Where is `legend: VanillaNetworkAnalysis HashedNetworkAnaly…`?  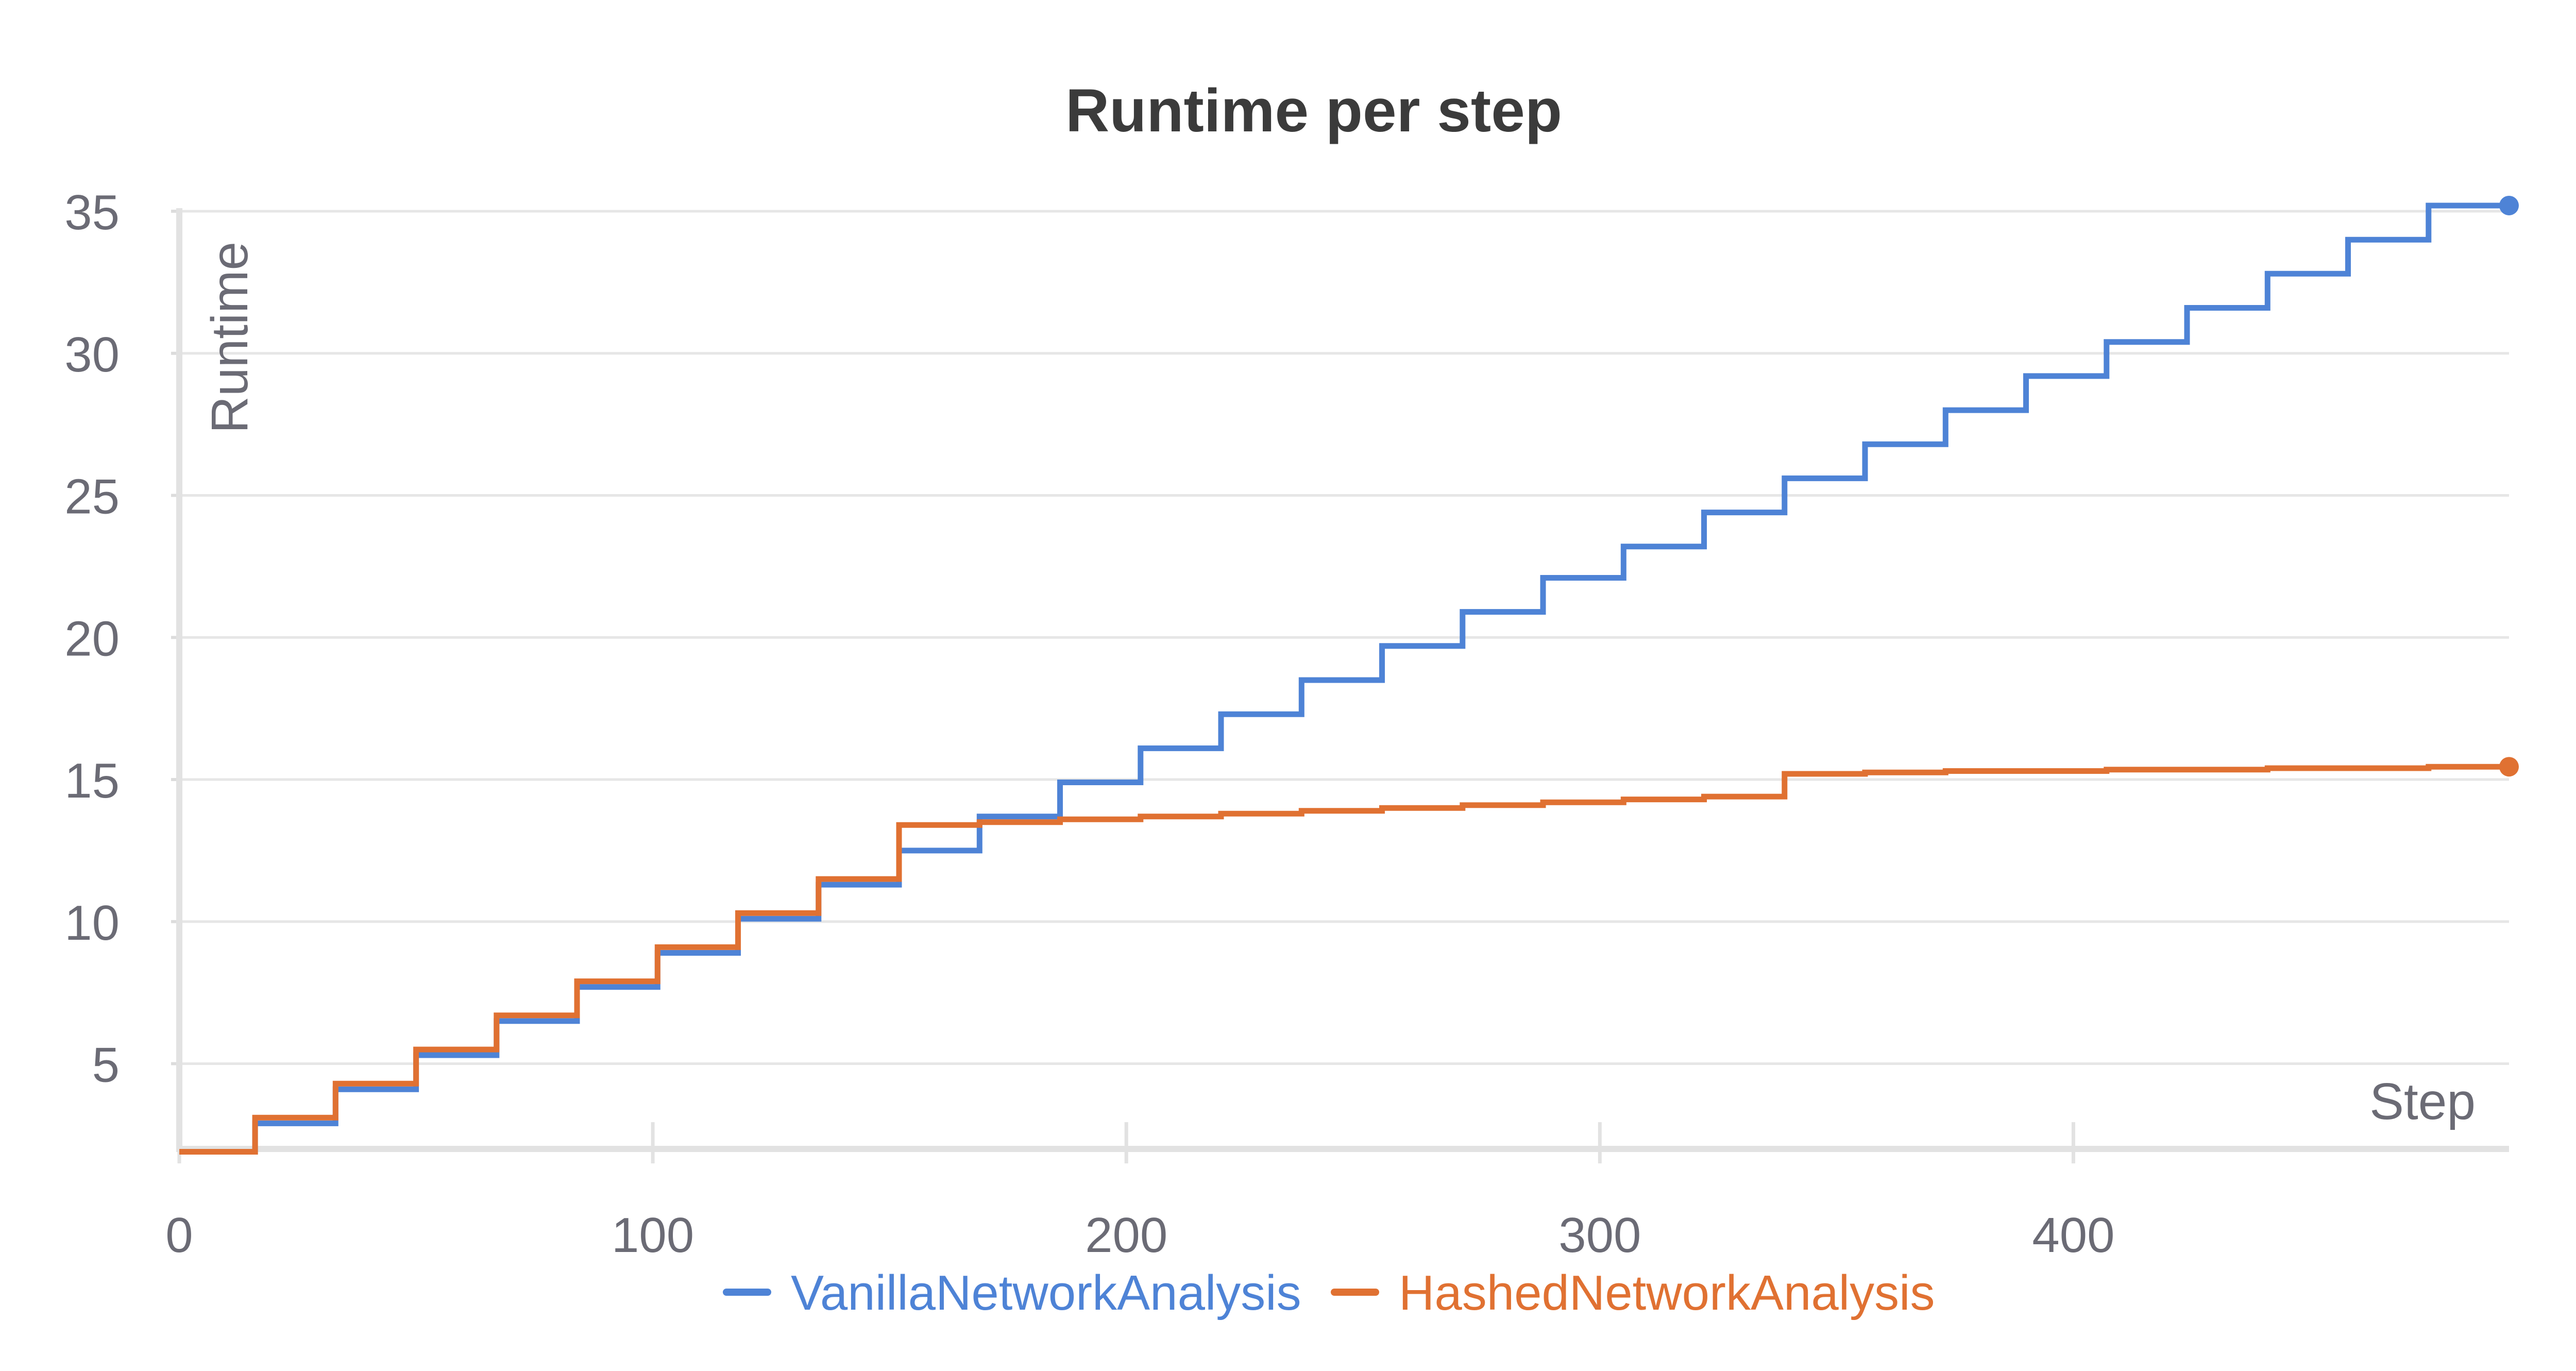
legend: VanillaNetworkAnalysis HashedNetworkAnaly… is located at coordinates (1329, 1293).